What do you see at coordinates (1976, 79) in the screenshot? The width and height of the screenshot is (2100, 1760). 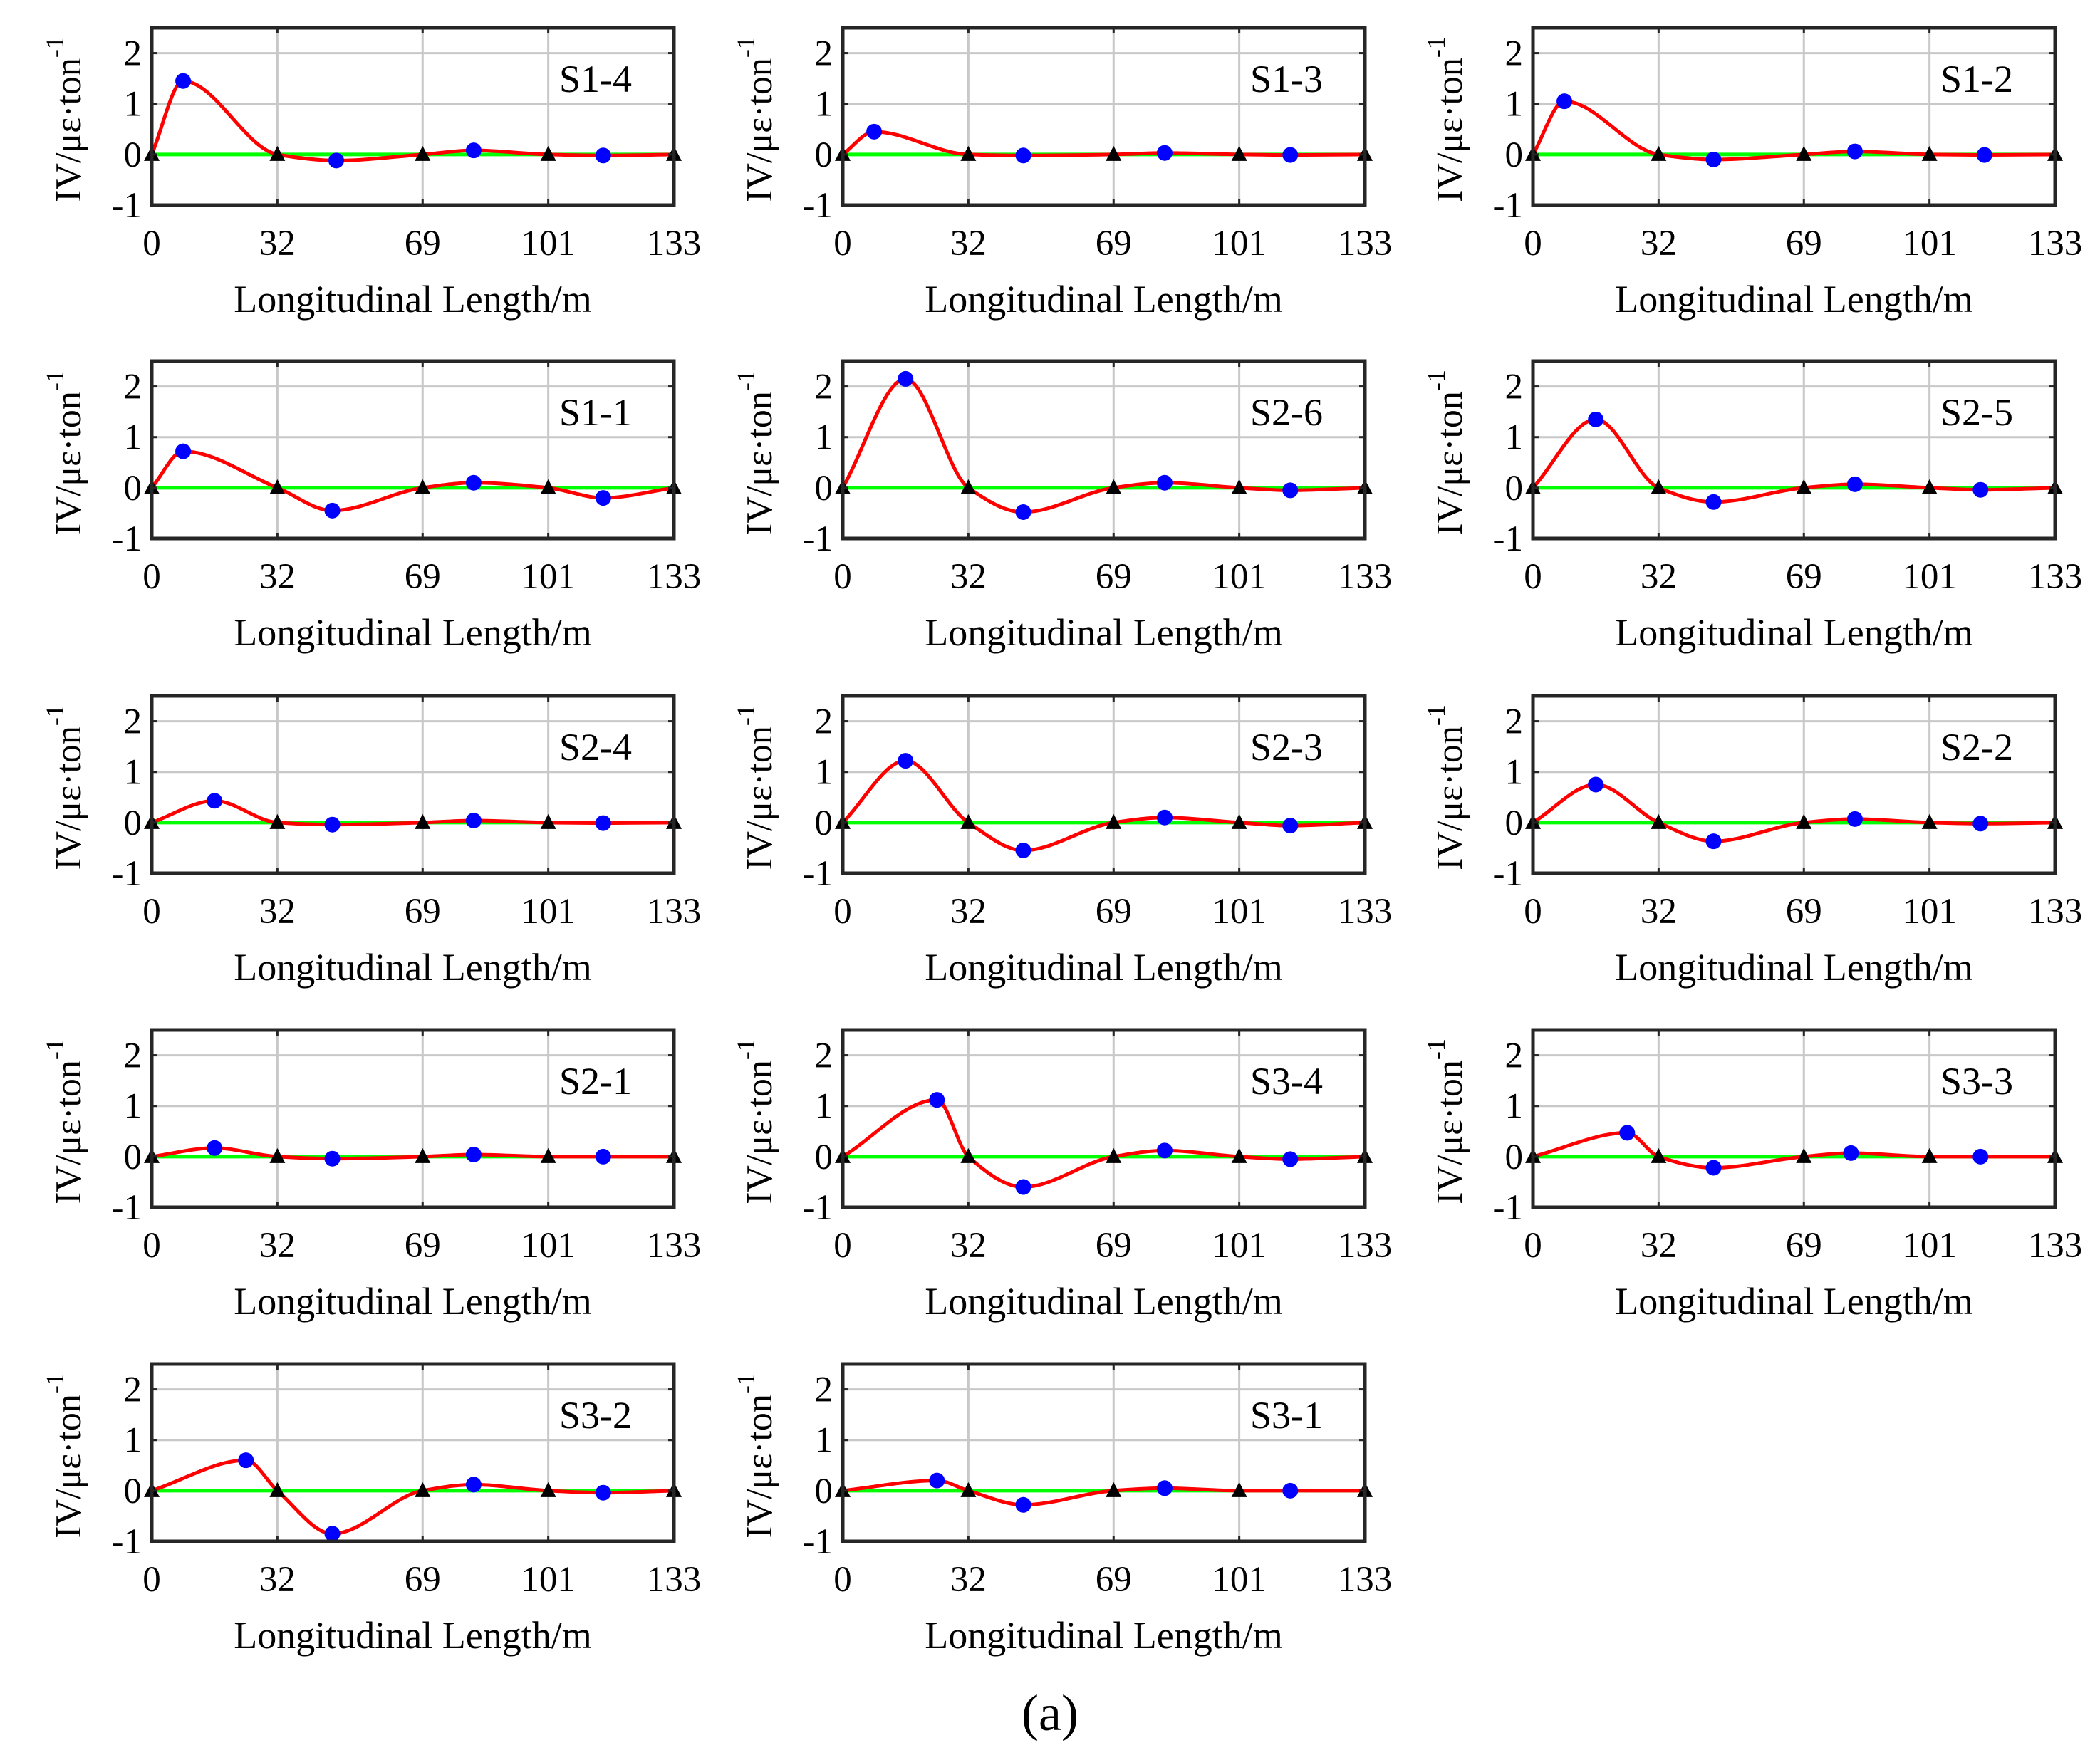 I see `subplot-title: S1-2` at bounding box center [1976, 79].